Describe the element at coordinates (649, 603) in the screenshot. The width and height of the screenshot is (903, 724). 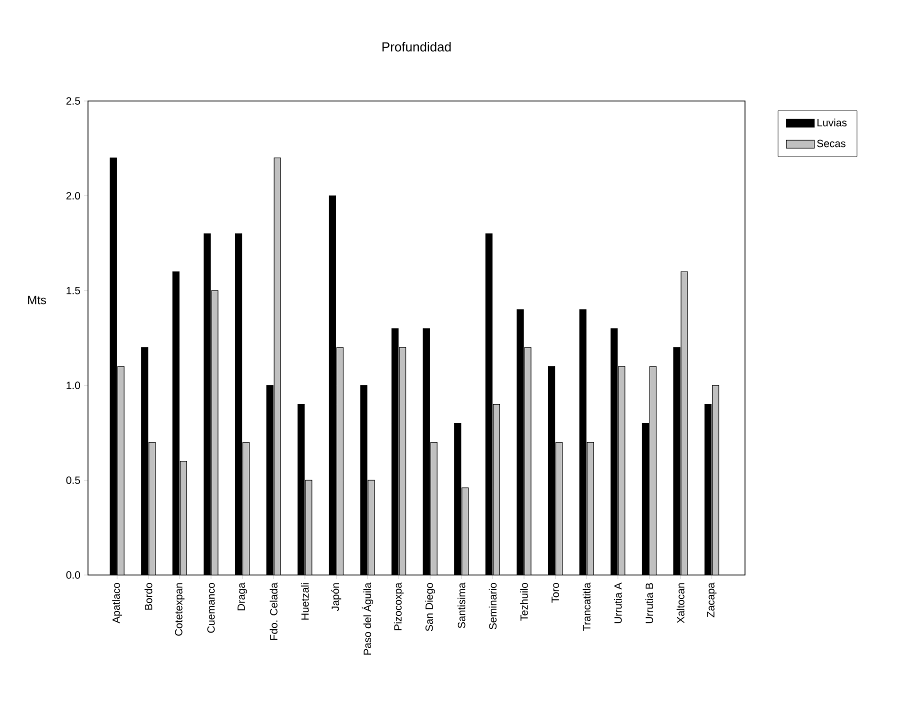
I see `x-tick-label: Urrutia B` at that location.